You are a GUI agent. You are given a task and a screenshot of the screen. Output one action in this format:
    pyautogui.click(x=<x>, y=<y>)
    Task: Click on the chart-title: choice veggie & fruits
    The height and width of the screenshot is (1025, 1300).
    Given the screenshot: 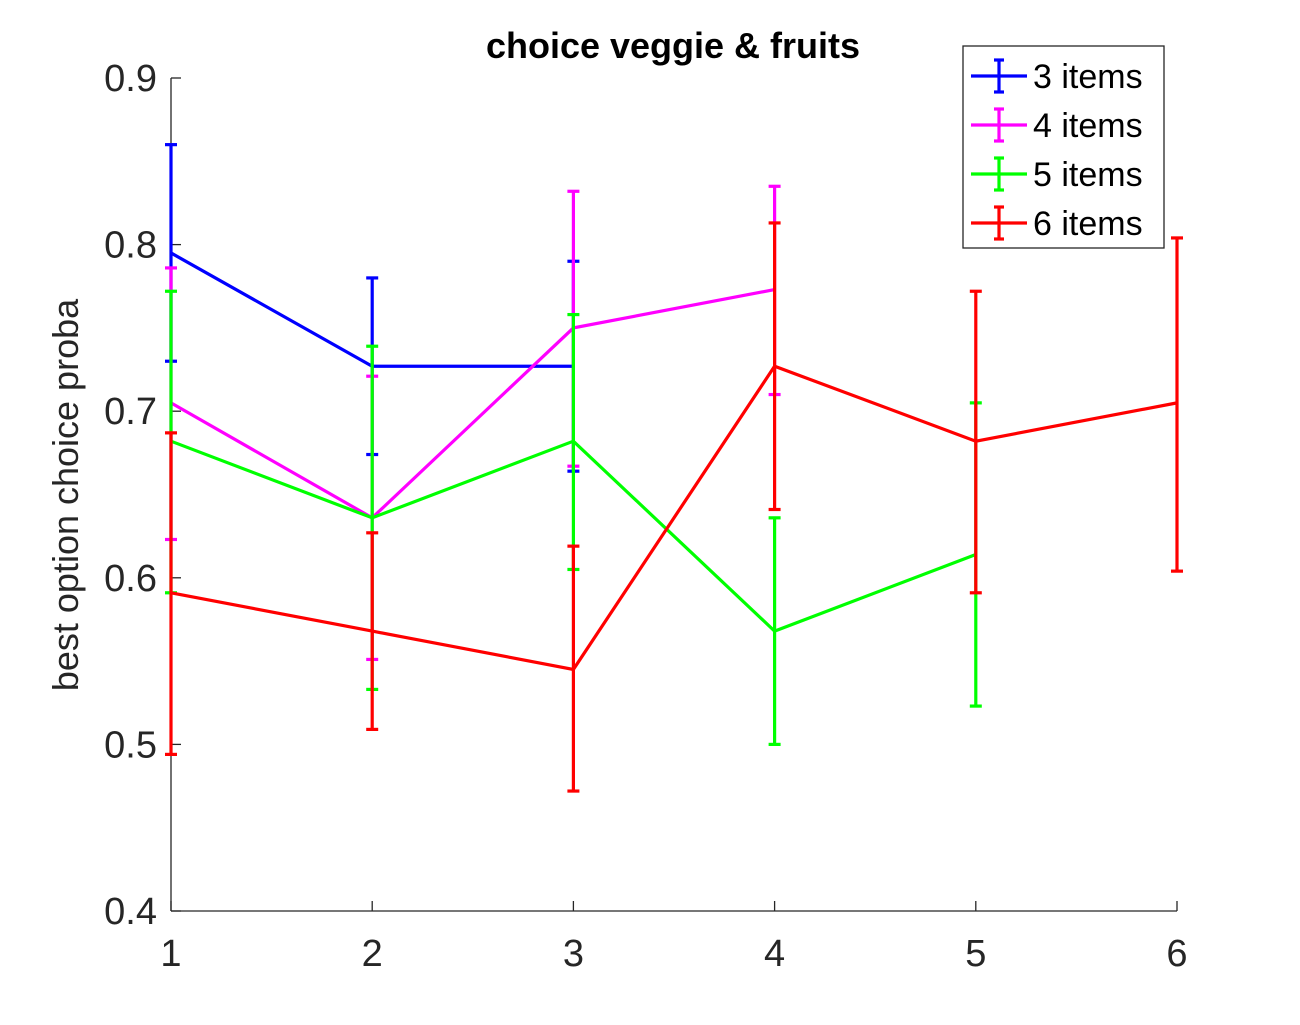 What is the action you would take?
    pyautogui.click(x=673, y=45)
    